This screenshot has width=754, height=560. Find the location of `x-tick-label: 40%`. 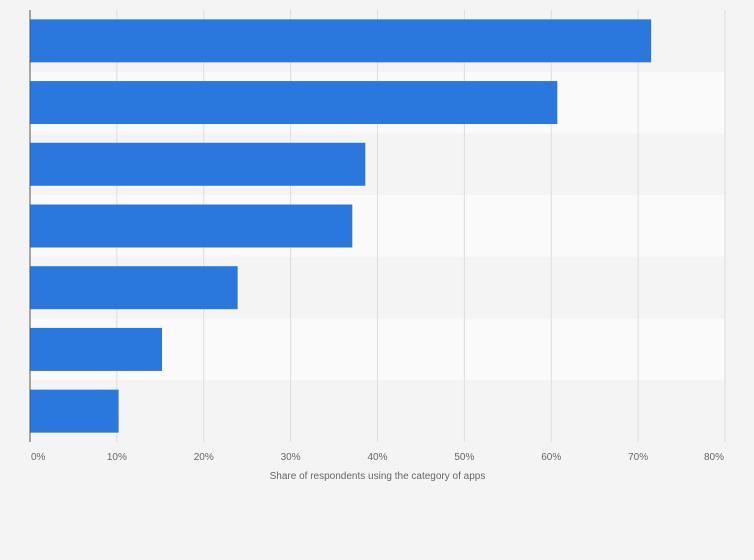

x-tick-label: 40% is located at coordinates (377, 457).